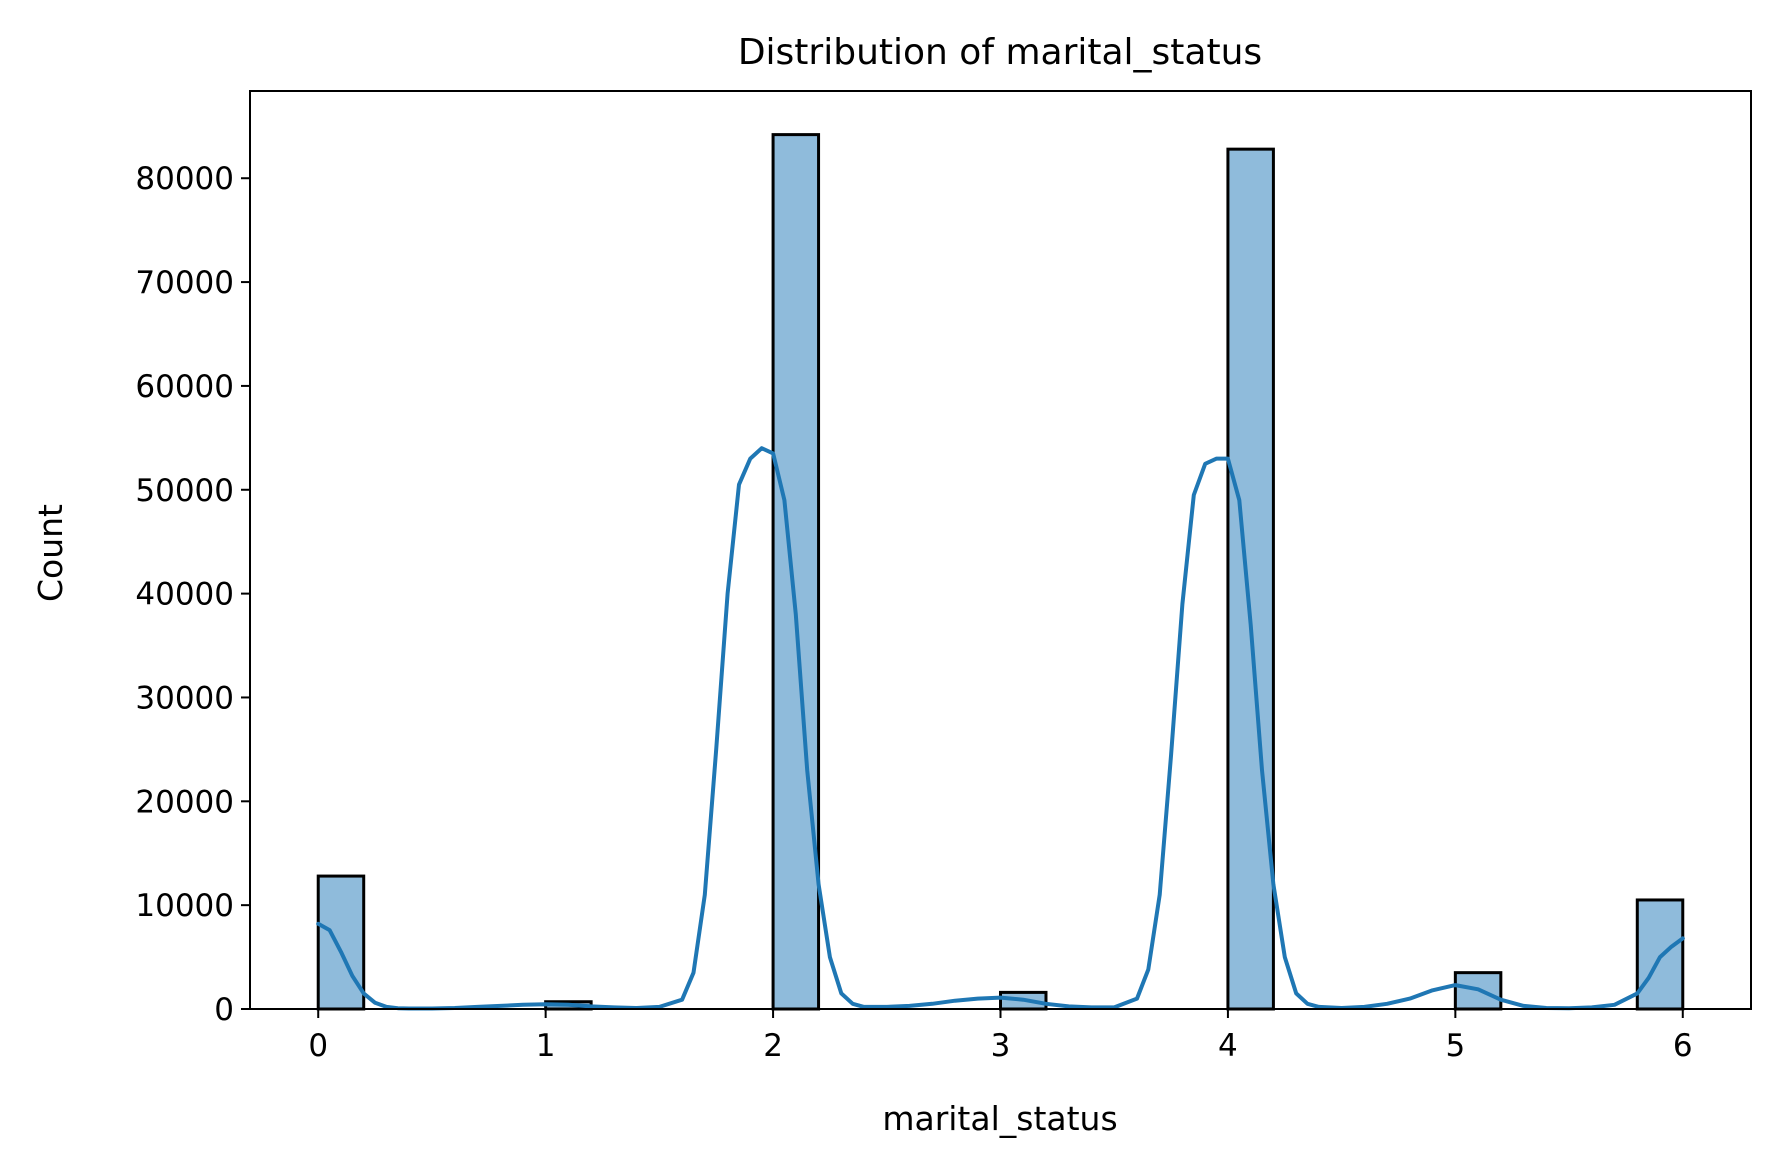  I want to click on y-tick-label: 40000, so click(184, 595).